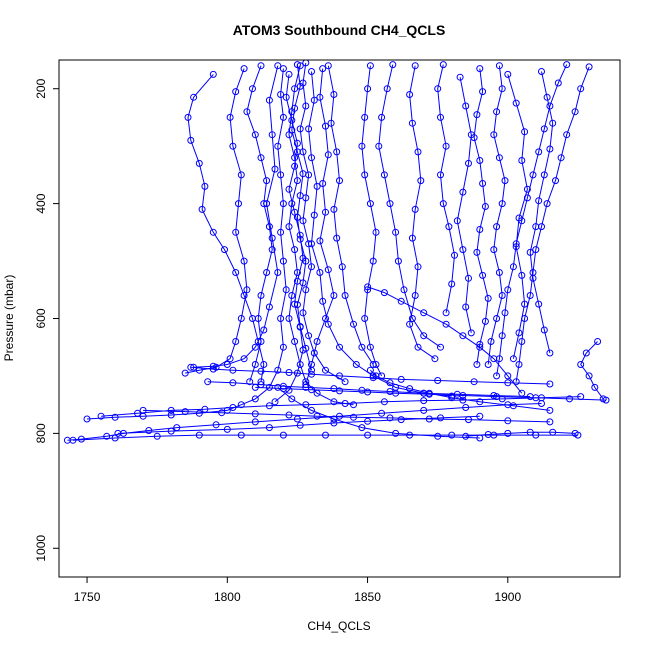  I want to click on y-tick-label: 600, so click(41, 318).